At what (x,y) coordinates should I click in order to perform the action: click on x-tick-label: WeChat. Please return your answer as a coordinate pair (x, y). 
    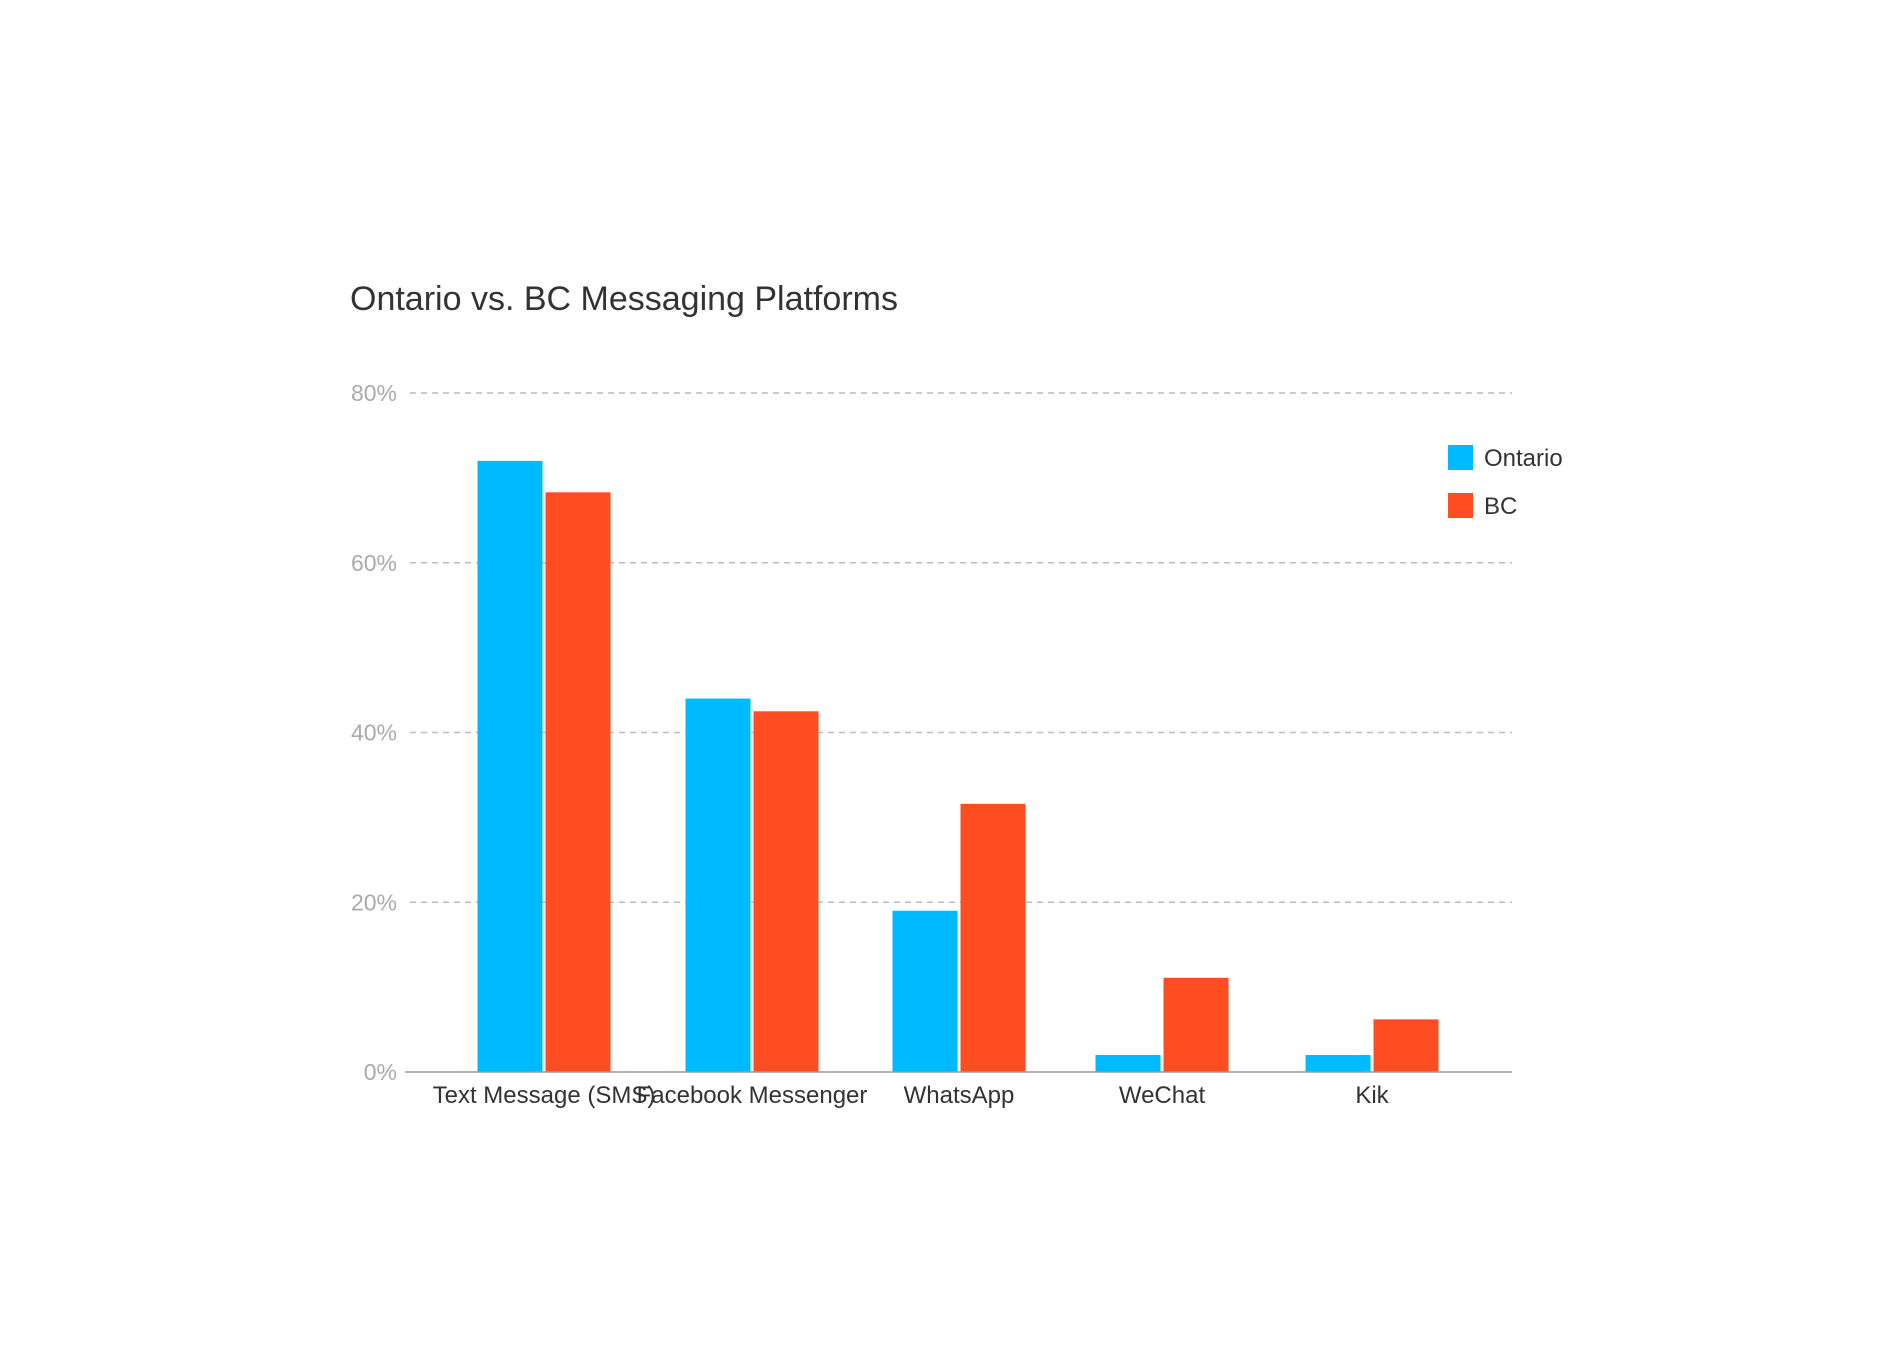
    Looking at the image, I should click on (1162, 1095).